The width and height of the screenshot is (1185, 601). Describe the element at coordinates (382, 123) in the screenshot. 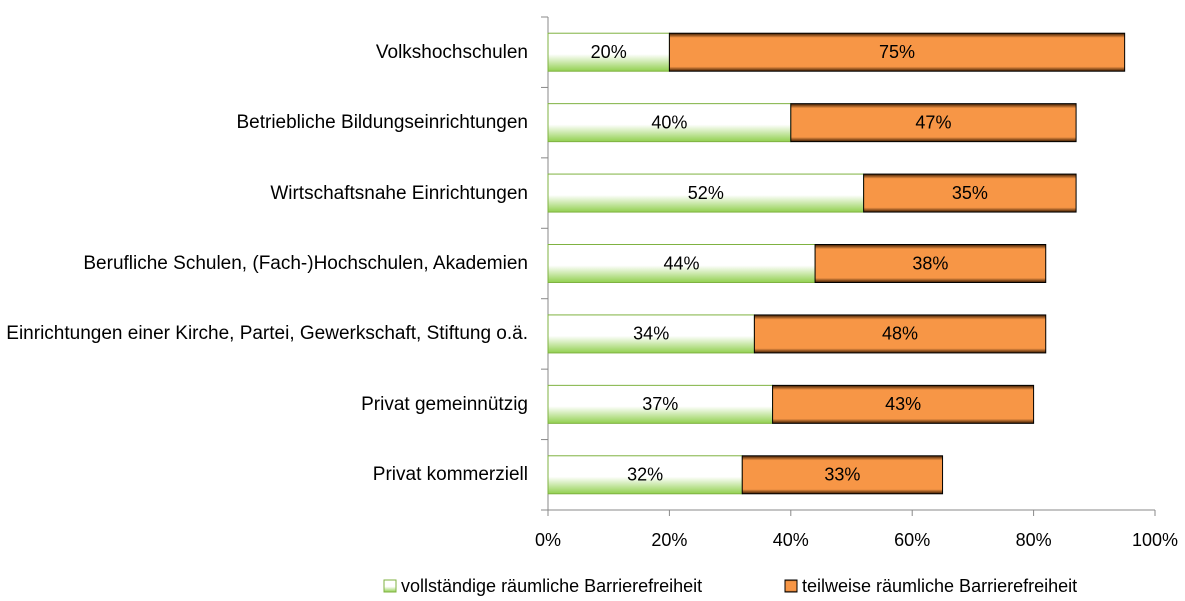

I see `category-label-text: Betriebliche Bildungseinrichtungen` at that location.